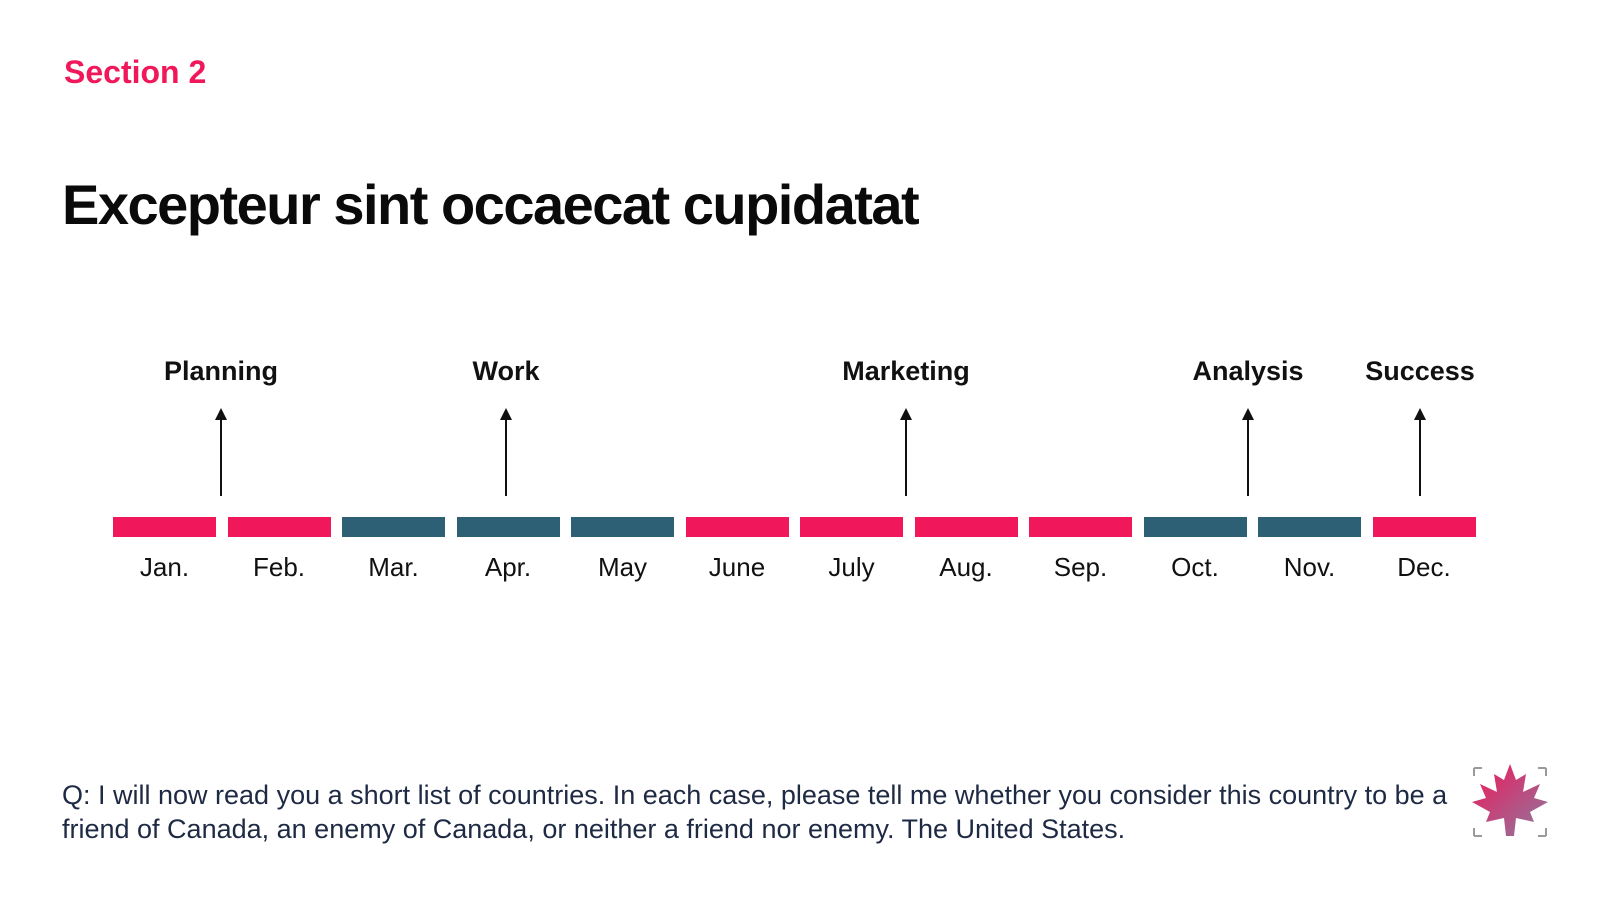 This screenshot has width=1600, height=900. What do you see at coordinates (1195, 527) in the screenshot?
I see `month-bar-oct` at bounding box center [1195, 527].